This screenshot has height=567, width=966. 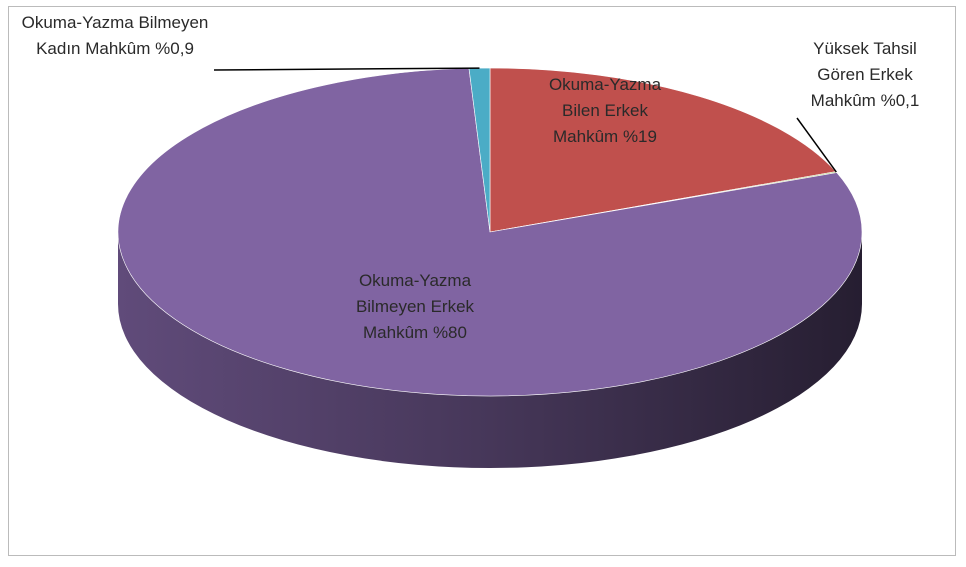 I want to click on slice-label: Okuma-Yazma Bilmeyen Erkek Mahkûm %80, so click(x=415, y=307).